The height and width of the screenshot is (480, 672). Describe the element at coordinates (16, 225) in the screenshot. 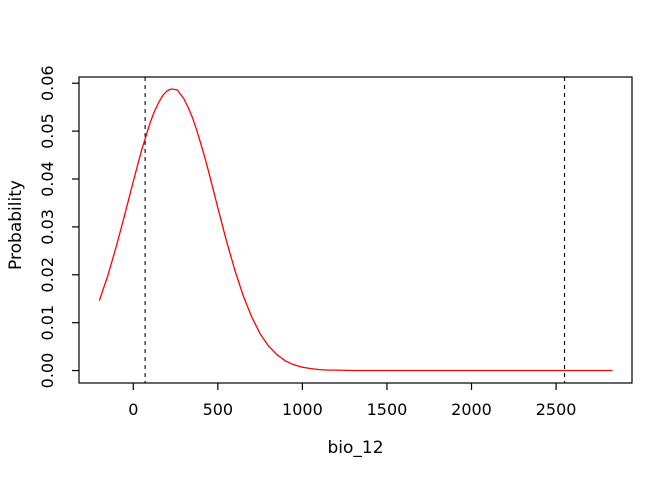

I see `y-axis-title: Probability` at that location.